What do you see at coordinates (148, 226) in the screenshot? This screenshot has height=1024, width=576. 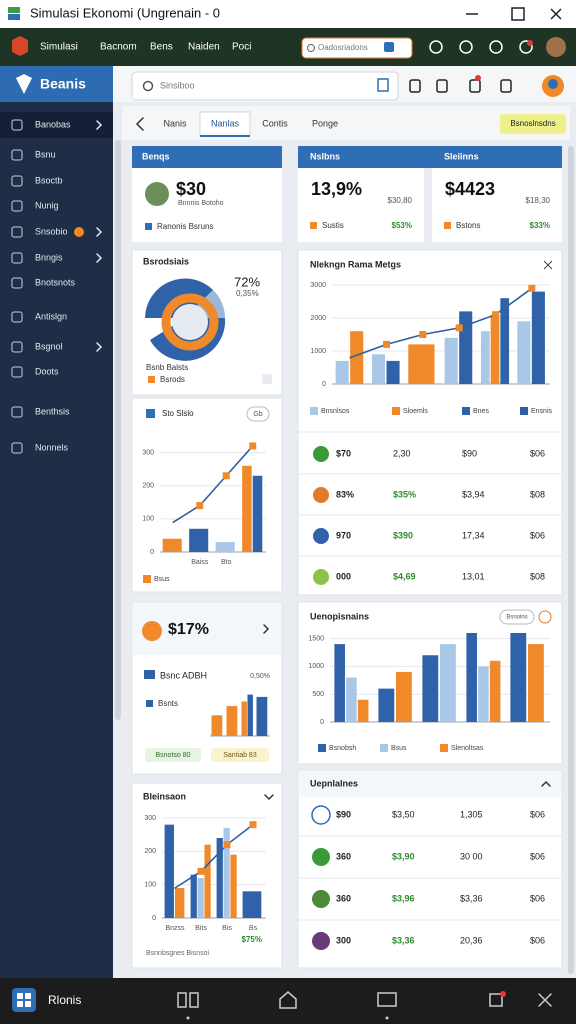 I see `kpi-icon` at bounding box center [148, 226].